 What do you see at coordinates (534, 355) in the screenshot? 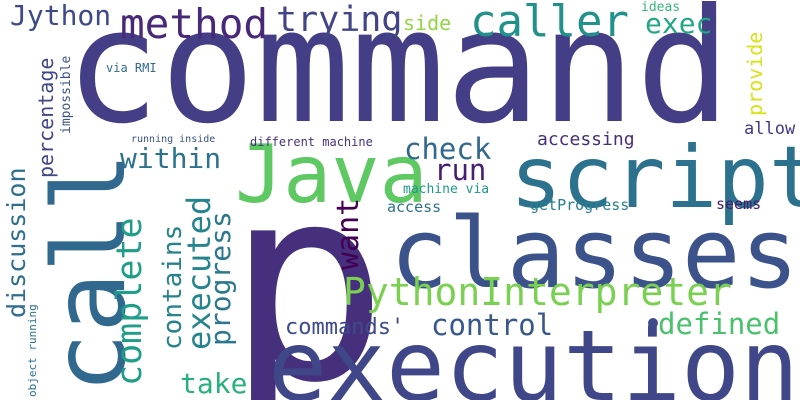
I see `word-execution: execution` at bounding box center [534, 355].